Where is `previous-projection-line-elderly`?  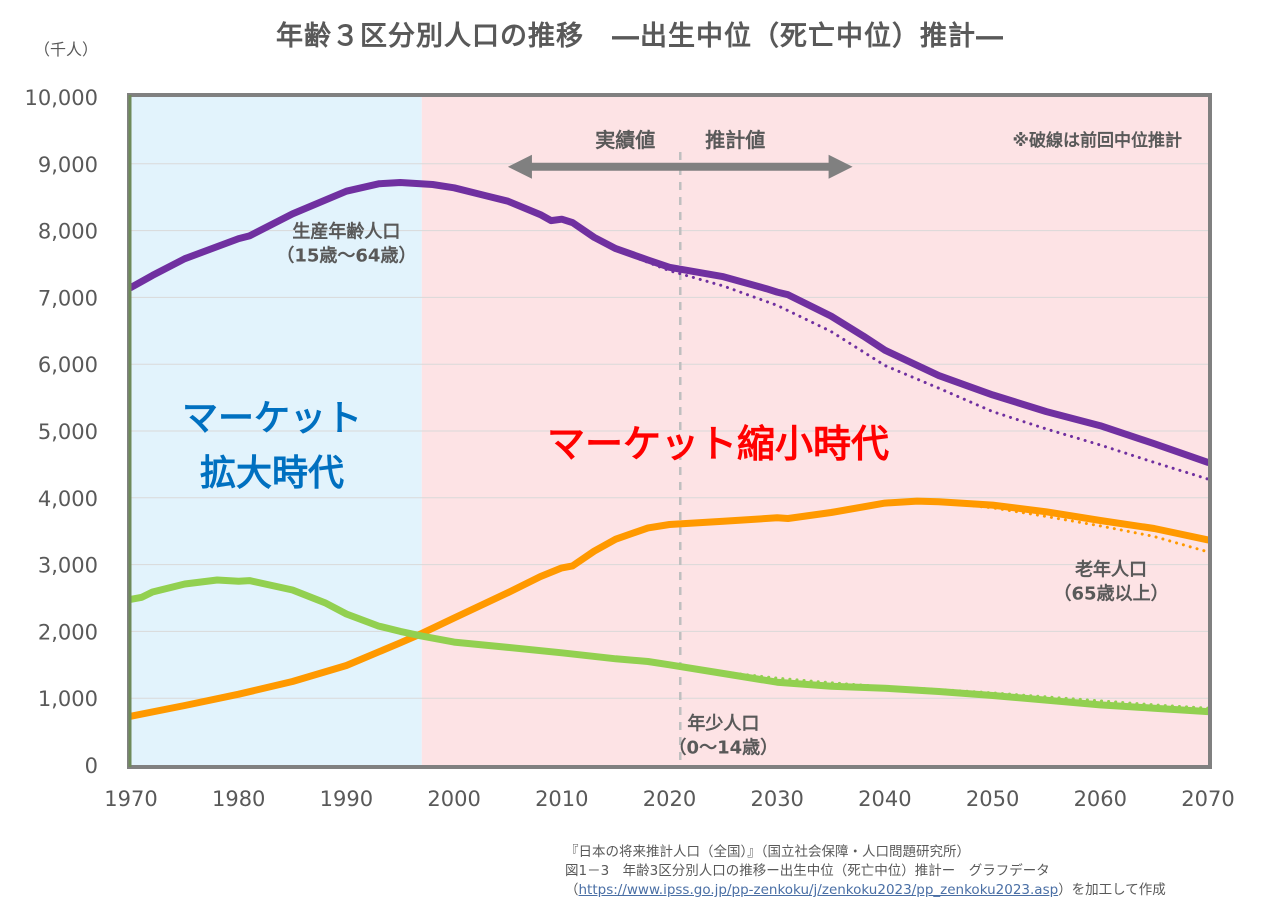 previous-projection-line-elderly is located at coordinates (1073, 527).